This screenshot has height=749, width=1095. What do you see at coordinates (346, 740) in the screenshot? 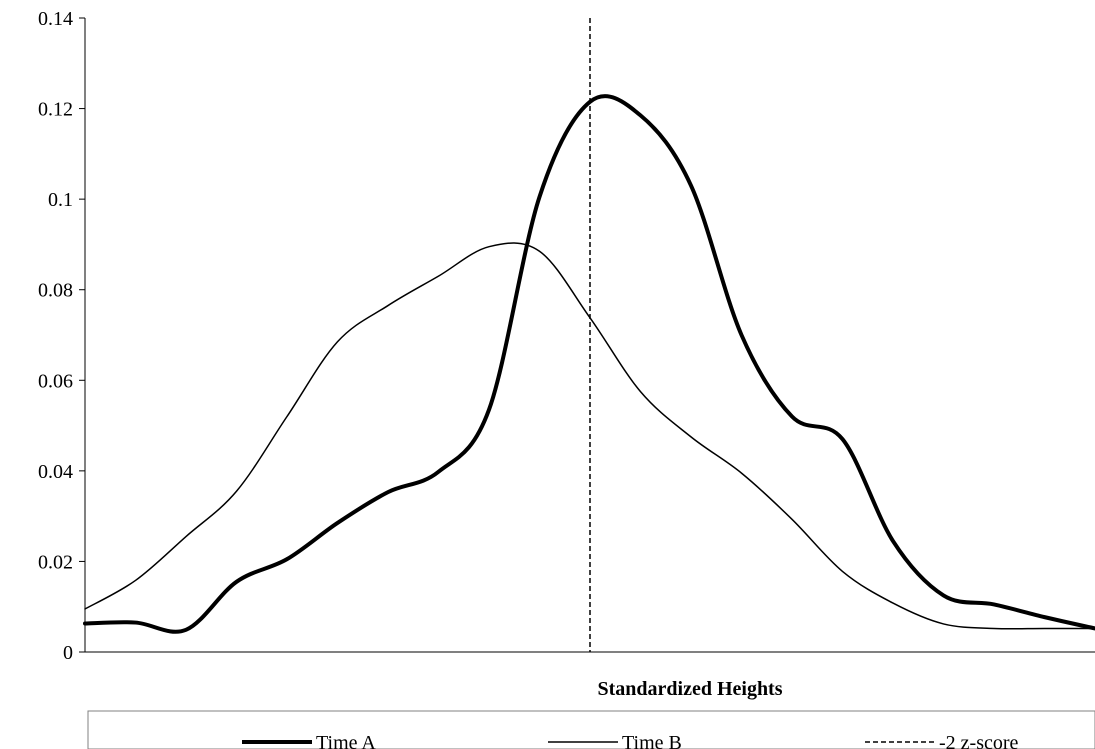
I see `legend-label-time-a: Time A` at bounding box center [346, 740].